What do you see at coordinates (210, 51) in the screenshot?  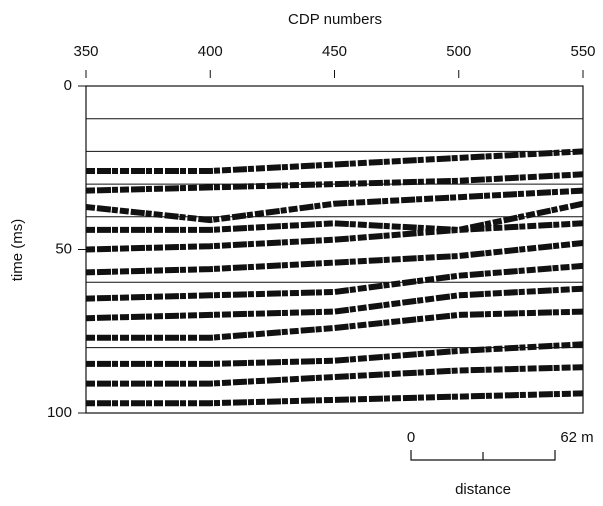 I see `x-tick-label: 400` at bounding box center [210, 51].